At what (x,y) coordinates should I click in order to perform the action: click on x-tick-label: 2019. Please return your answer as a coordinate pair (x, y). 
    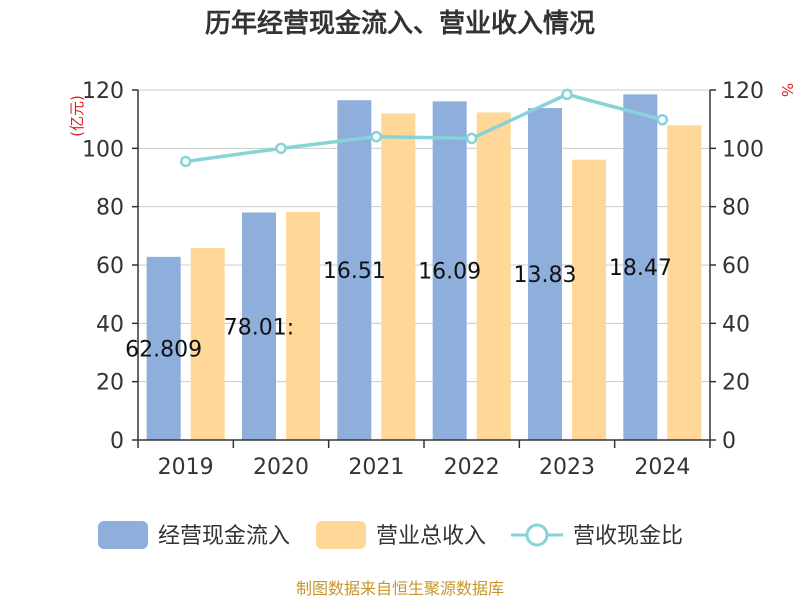
    Looking at the image, I should click on (186, 467).